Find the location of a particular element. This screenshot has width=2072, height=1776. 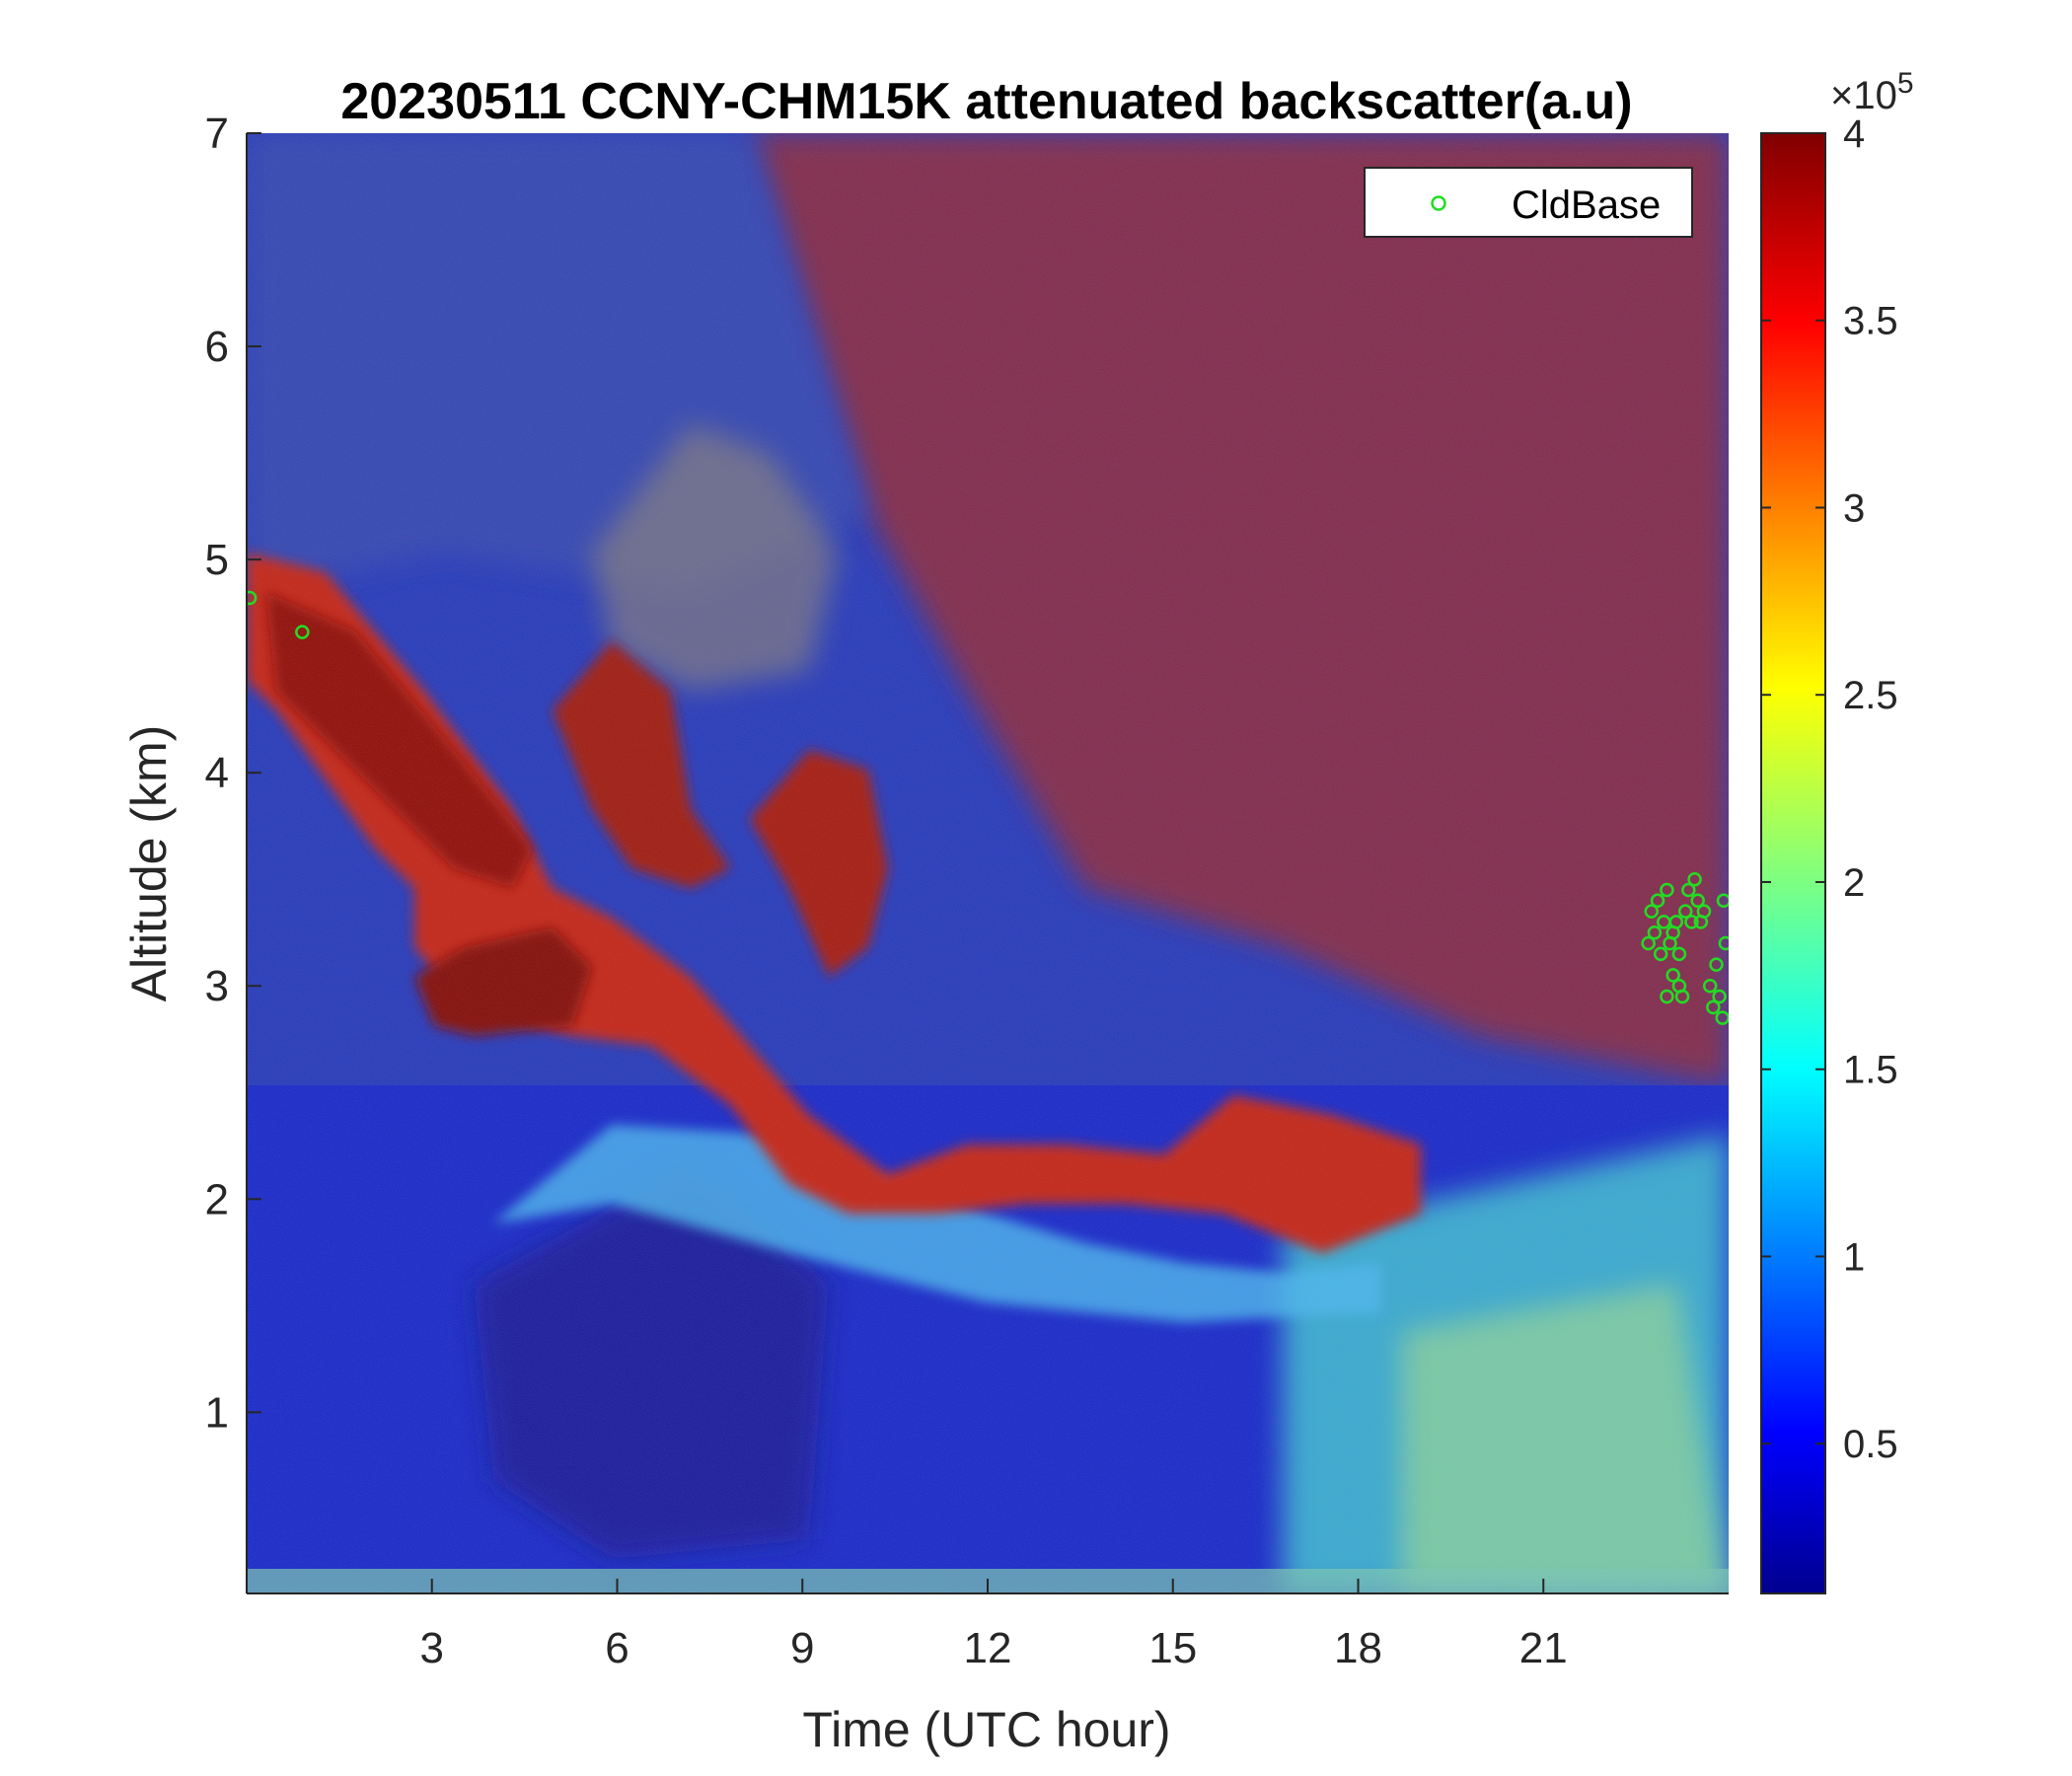

colorbar-tick-label: 2 is located at coordinates (1854, 883).